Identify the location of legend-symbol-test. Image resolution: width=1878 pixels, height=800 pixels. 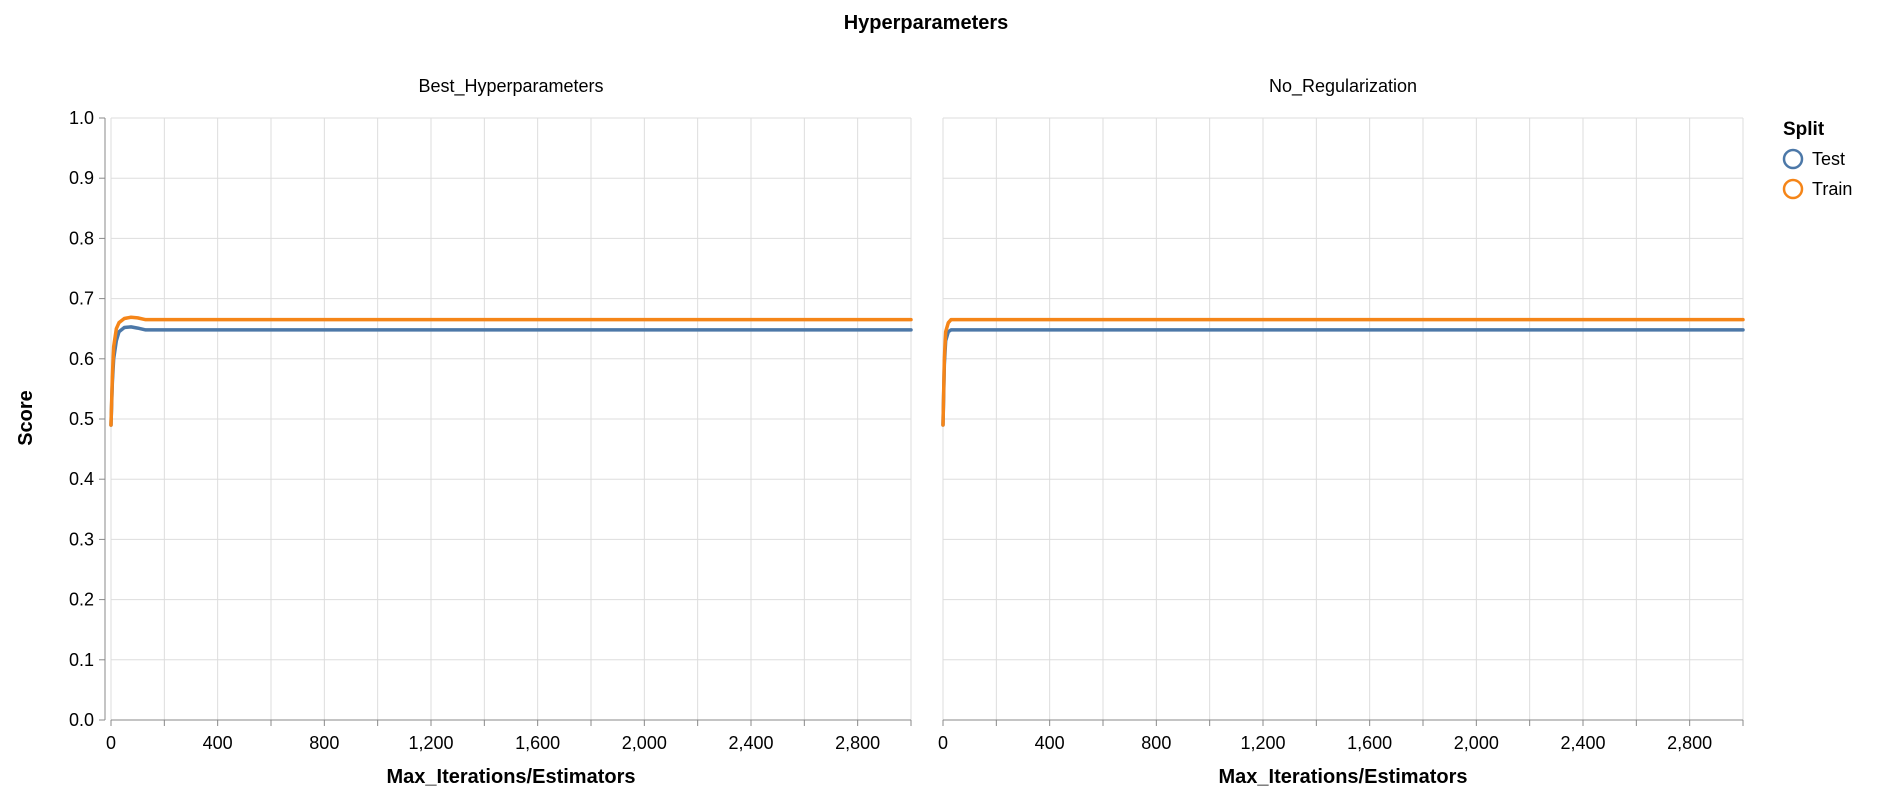
(1793, 159).